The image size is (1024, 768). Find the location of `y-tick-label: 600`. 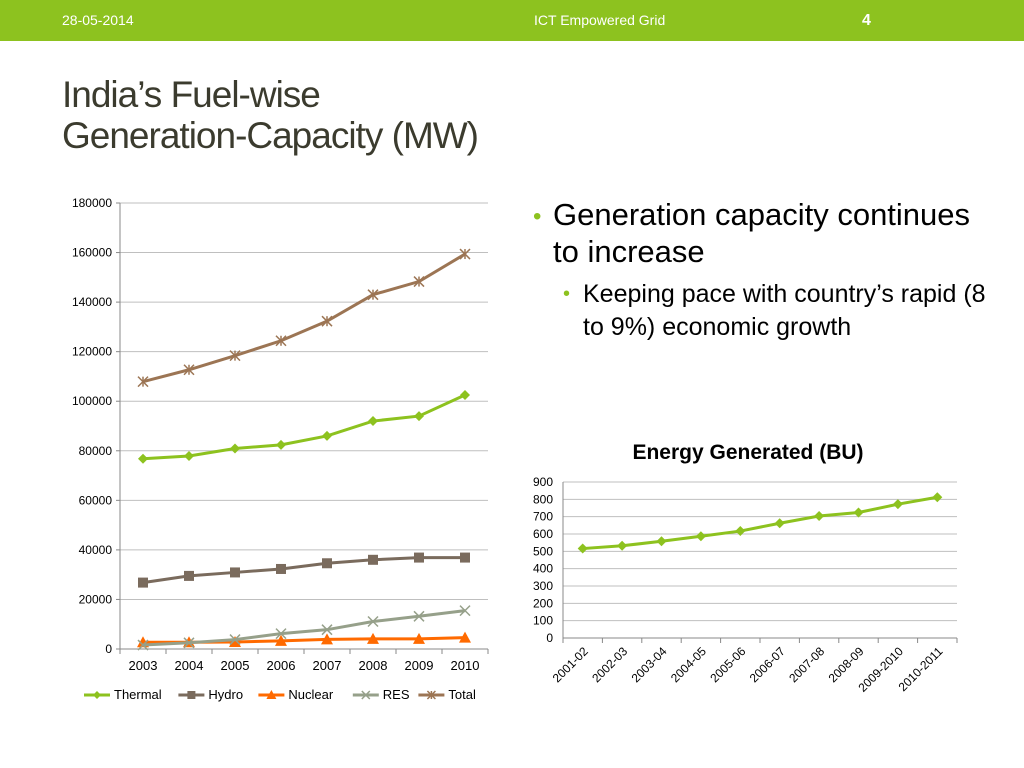

y-tick-label: 600 is located at coordinates (543, 534).